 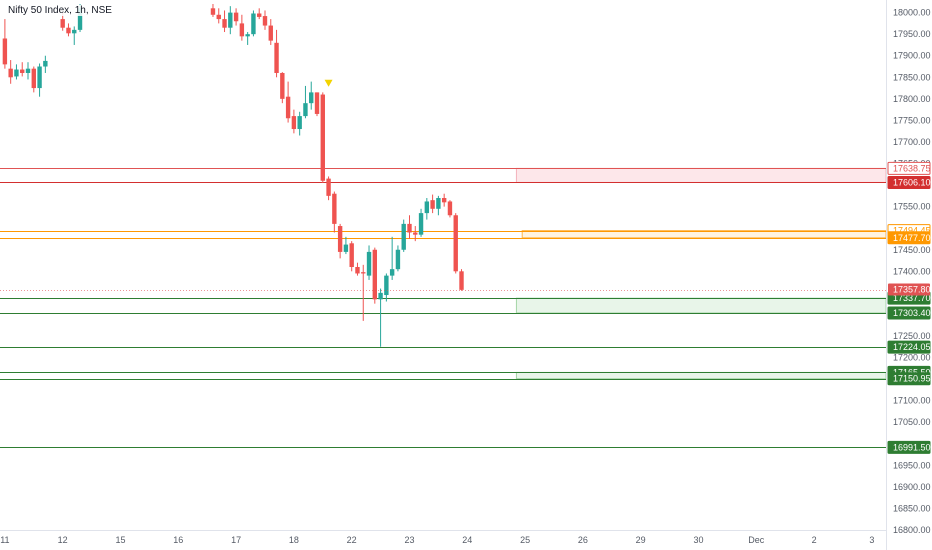 I want to click on y-tick-label: 16850.00, so click(x=912, y=508).